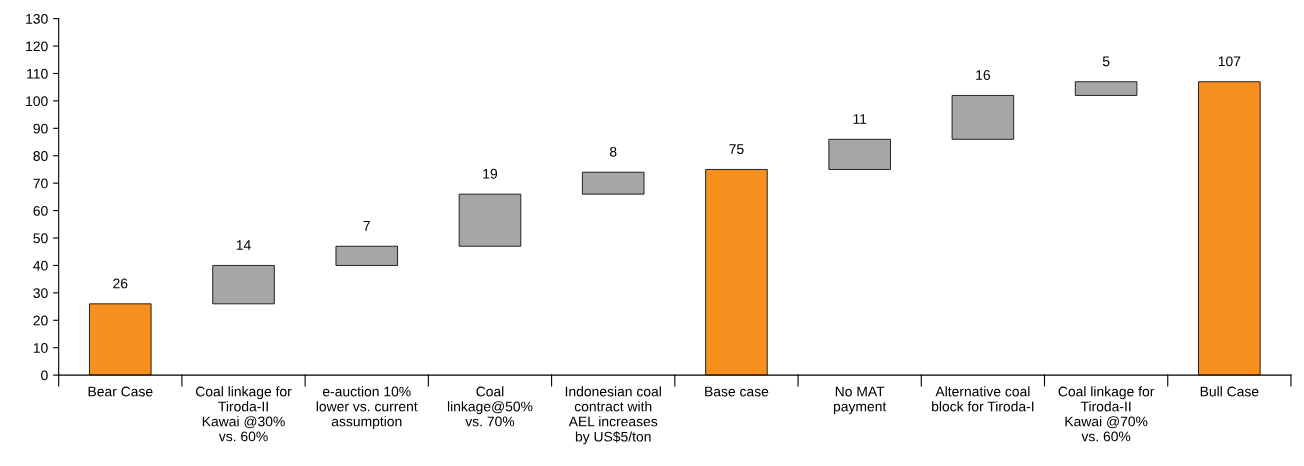 This screenshot has height=466, width=1304. What do you see at coordinates (40, 293) in the screenshot?
I see `y-tick-label: 30` at bounding box center [40, 293].